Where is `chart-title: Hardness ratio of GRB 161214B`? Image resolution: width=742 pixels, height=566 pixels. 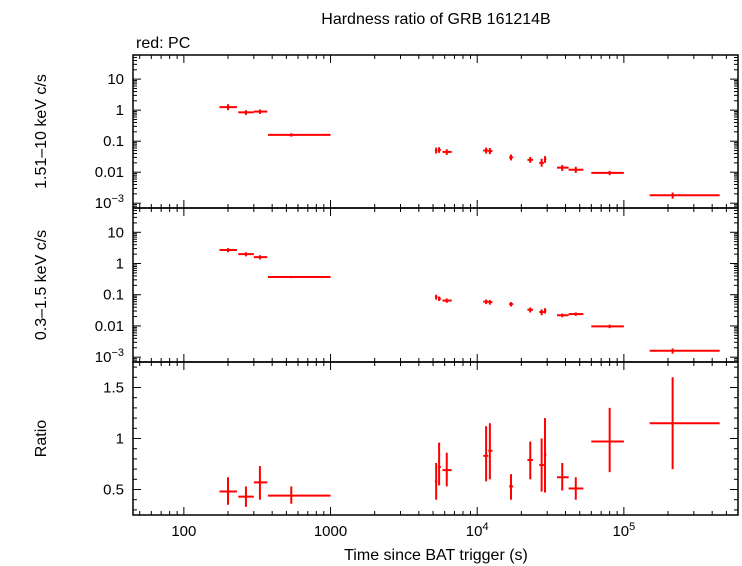
chart-title: Hardness ratio of GRB 161214B is located at coordinates (435, 19).